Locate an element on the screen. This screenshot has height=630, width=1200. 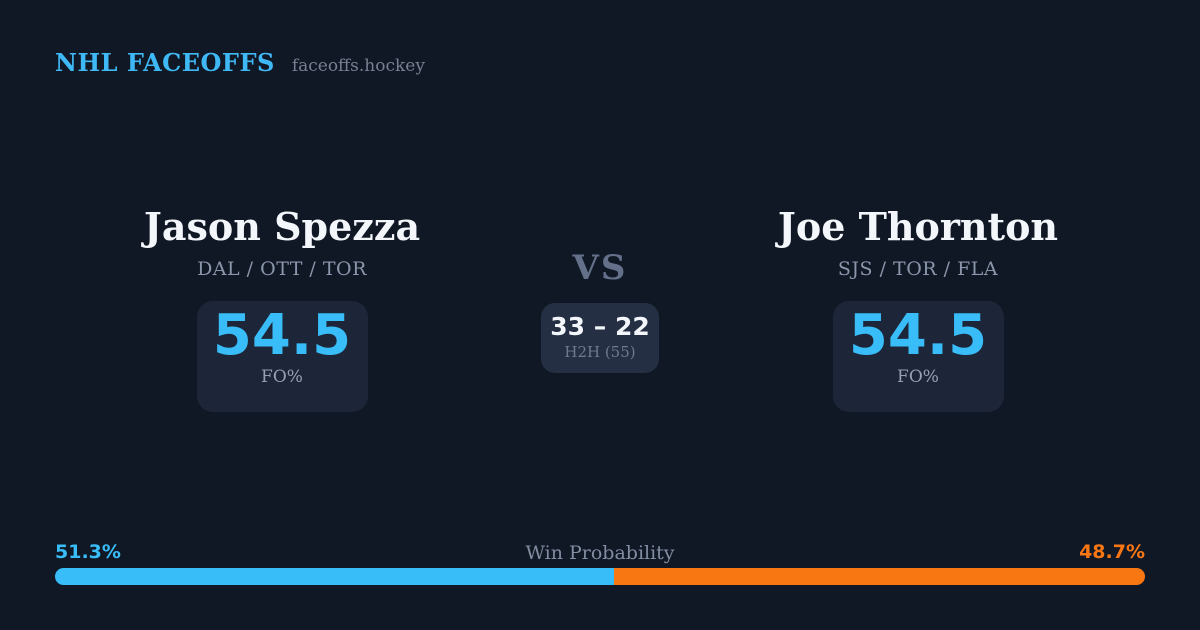
matchup-center: VS 33 – 22 H2H (55) is located at coordinates (600, 310).